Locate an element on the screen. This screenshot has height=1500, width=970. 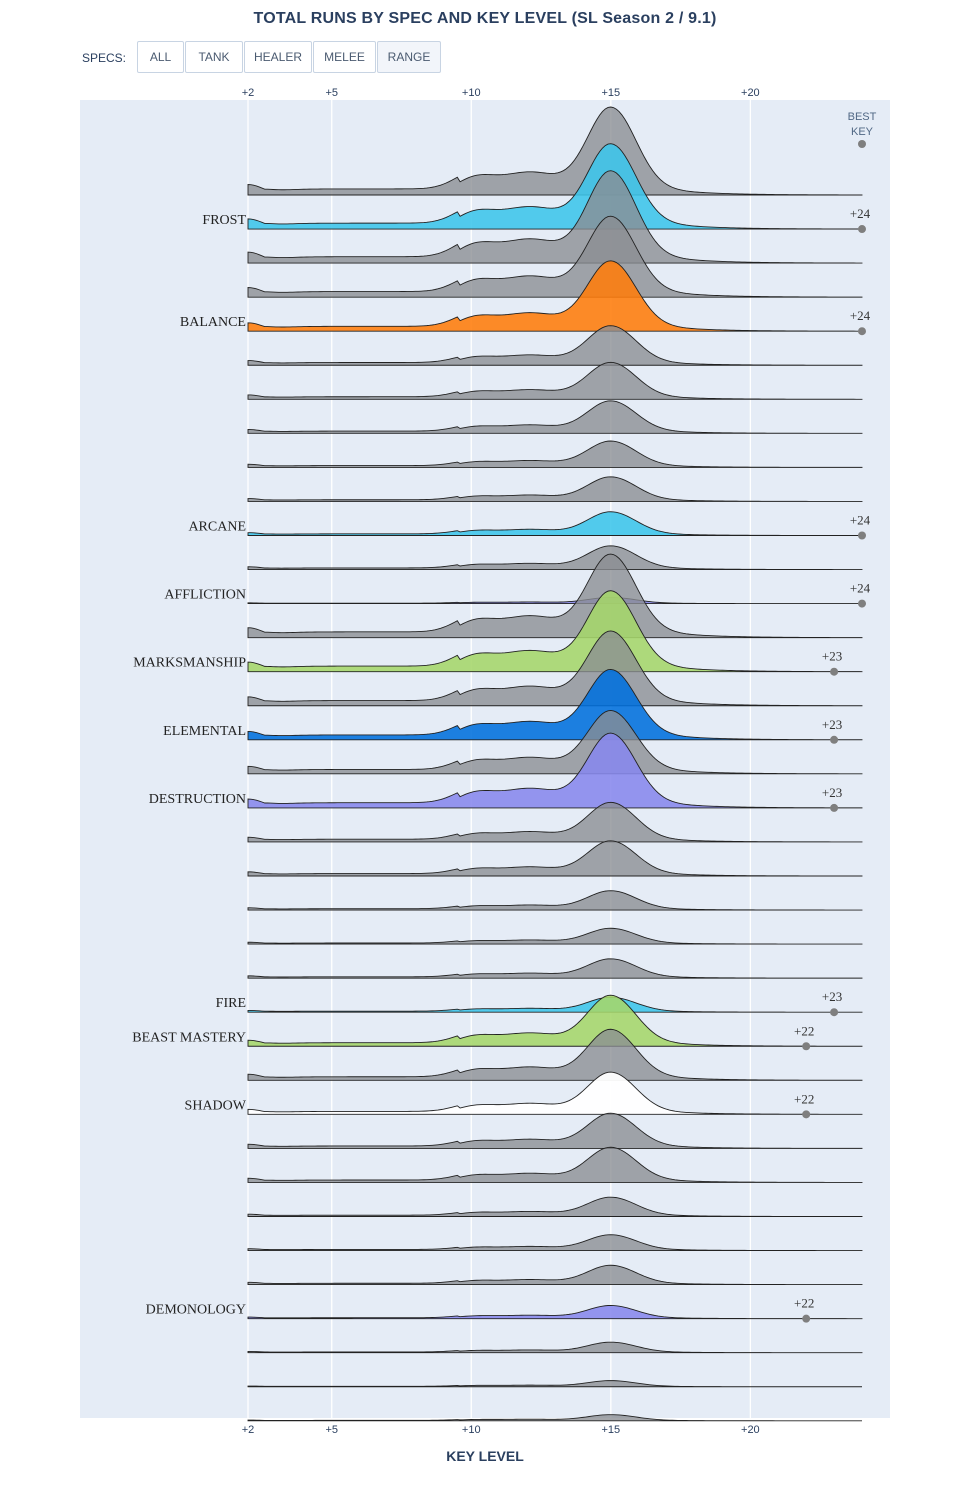
x-tick-label-top: +2 is located at coordinates (248, 93).